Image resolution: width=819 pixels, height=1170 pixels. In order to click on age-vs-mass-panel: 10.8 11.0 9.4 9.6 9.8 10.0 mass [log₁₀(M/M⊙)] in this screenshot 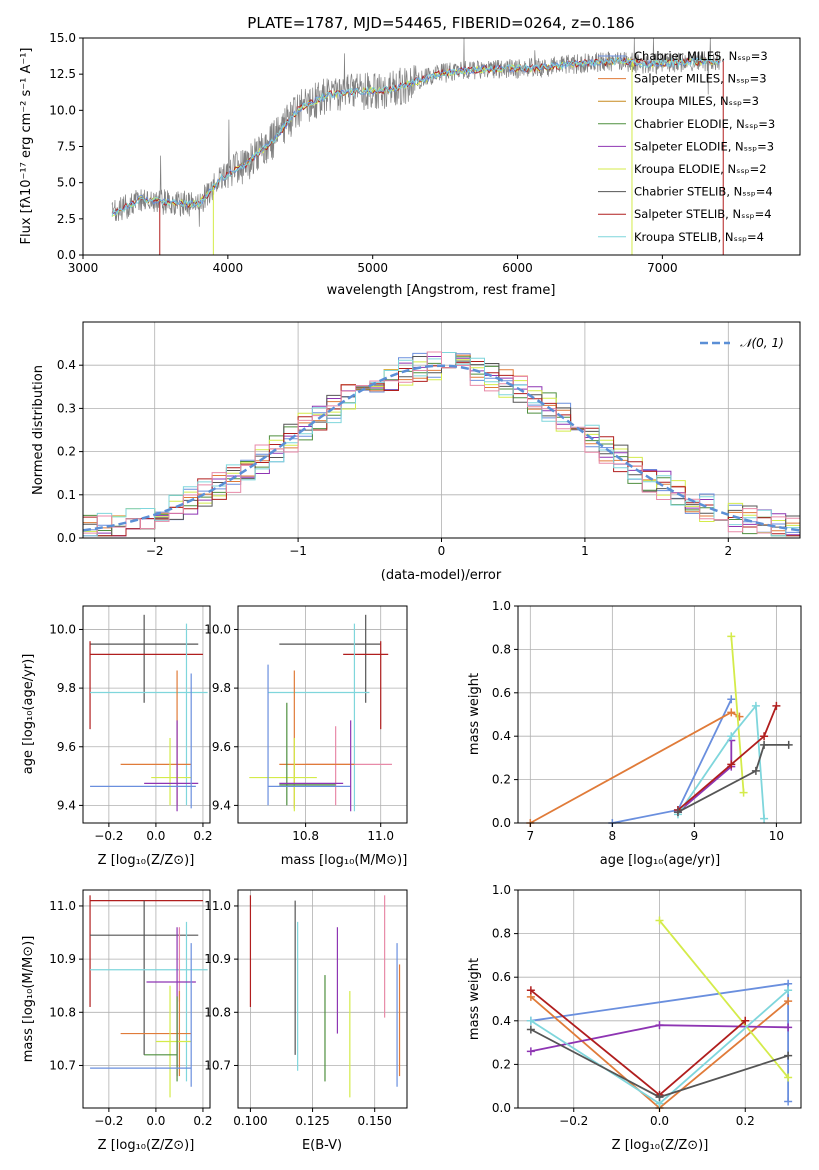, I will do `click(306, 736)`.